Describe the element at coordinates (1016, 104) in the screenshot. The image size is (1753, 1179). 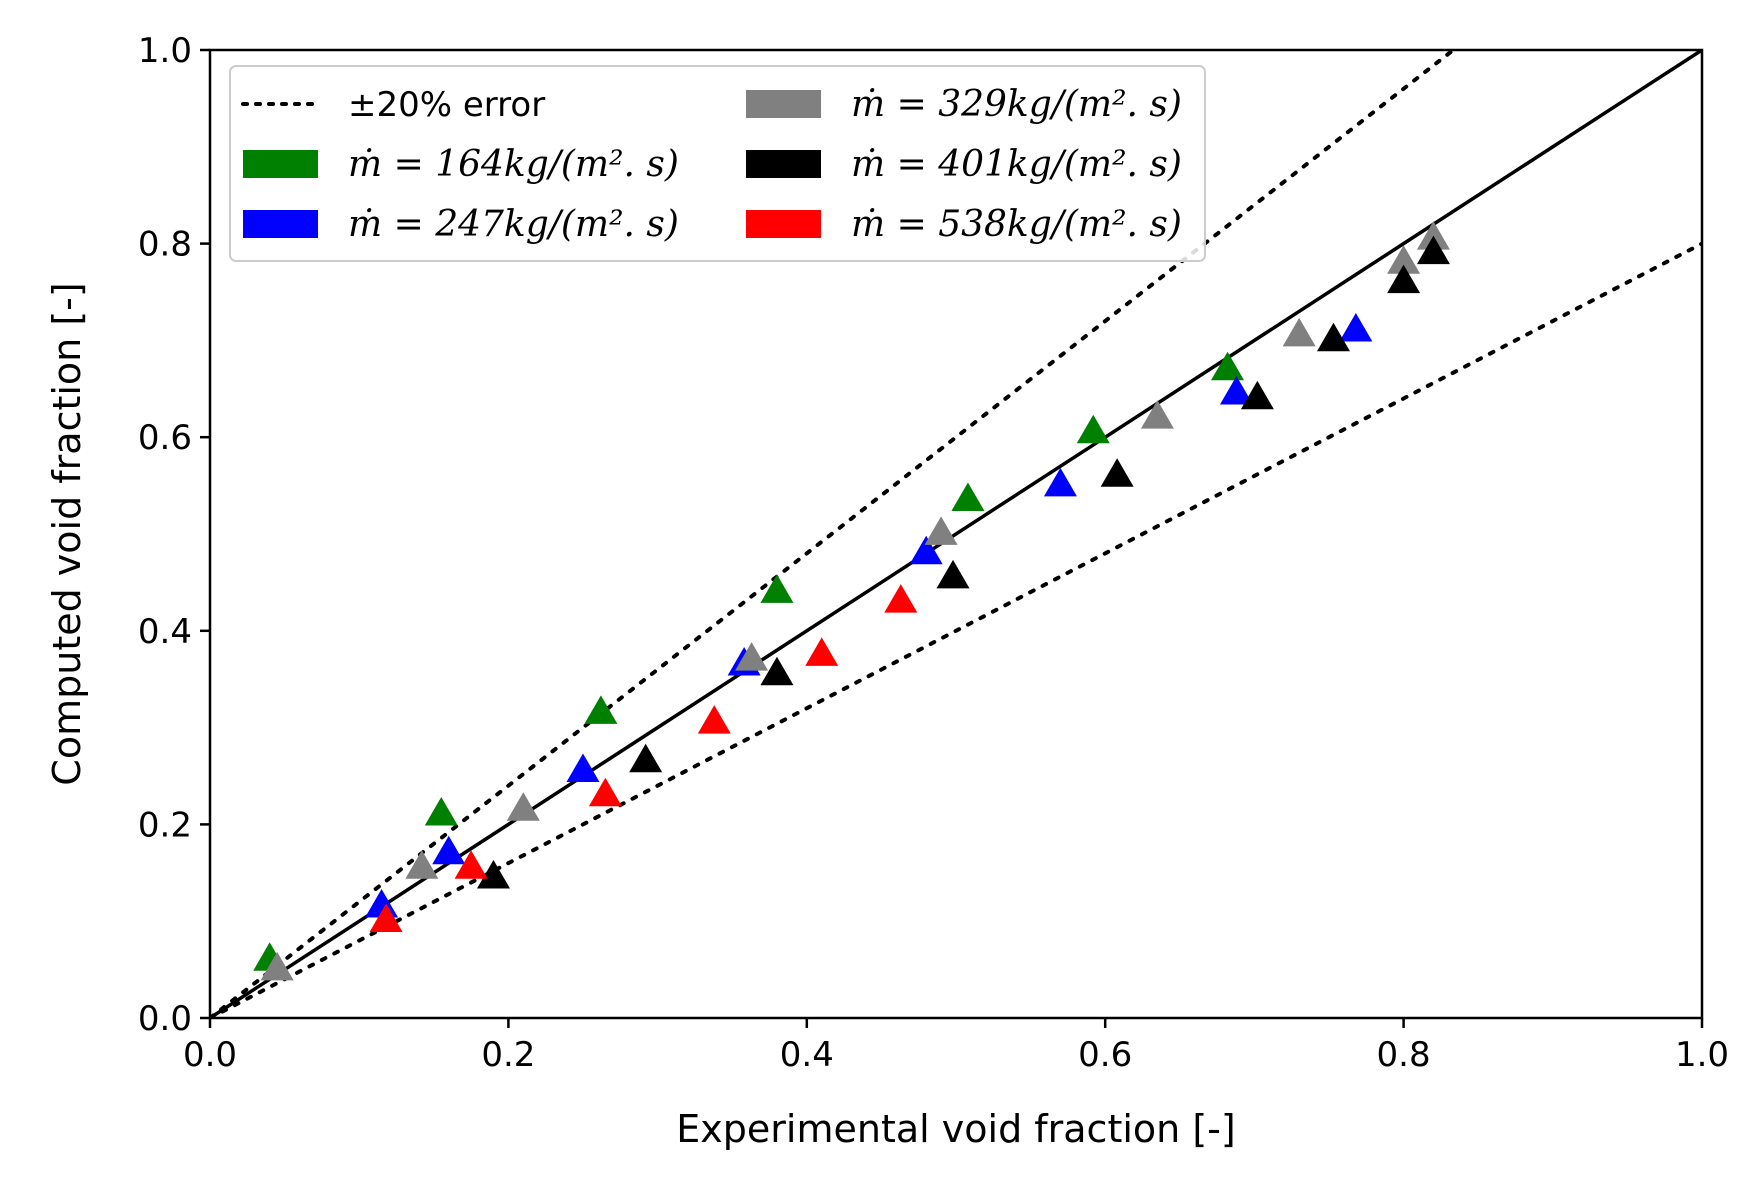
I see `legend-series-label: ṁ = 329kg/(m². s)` at that location.